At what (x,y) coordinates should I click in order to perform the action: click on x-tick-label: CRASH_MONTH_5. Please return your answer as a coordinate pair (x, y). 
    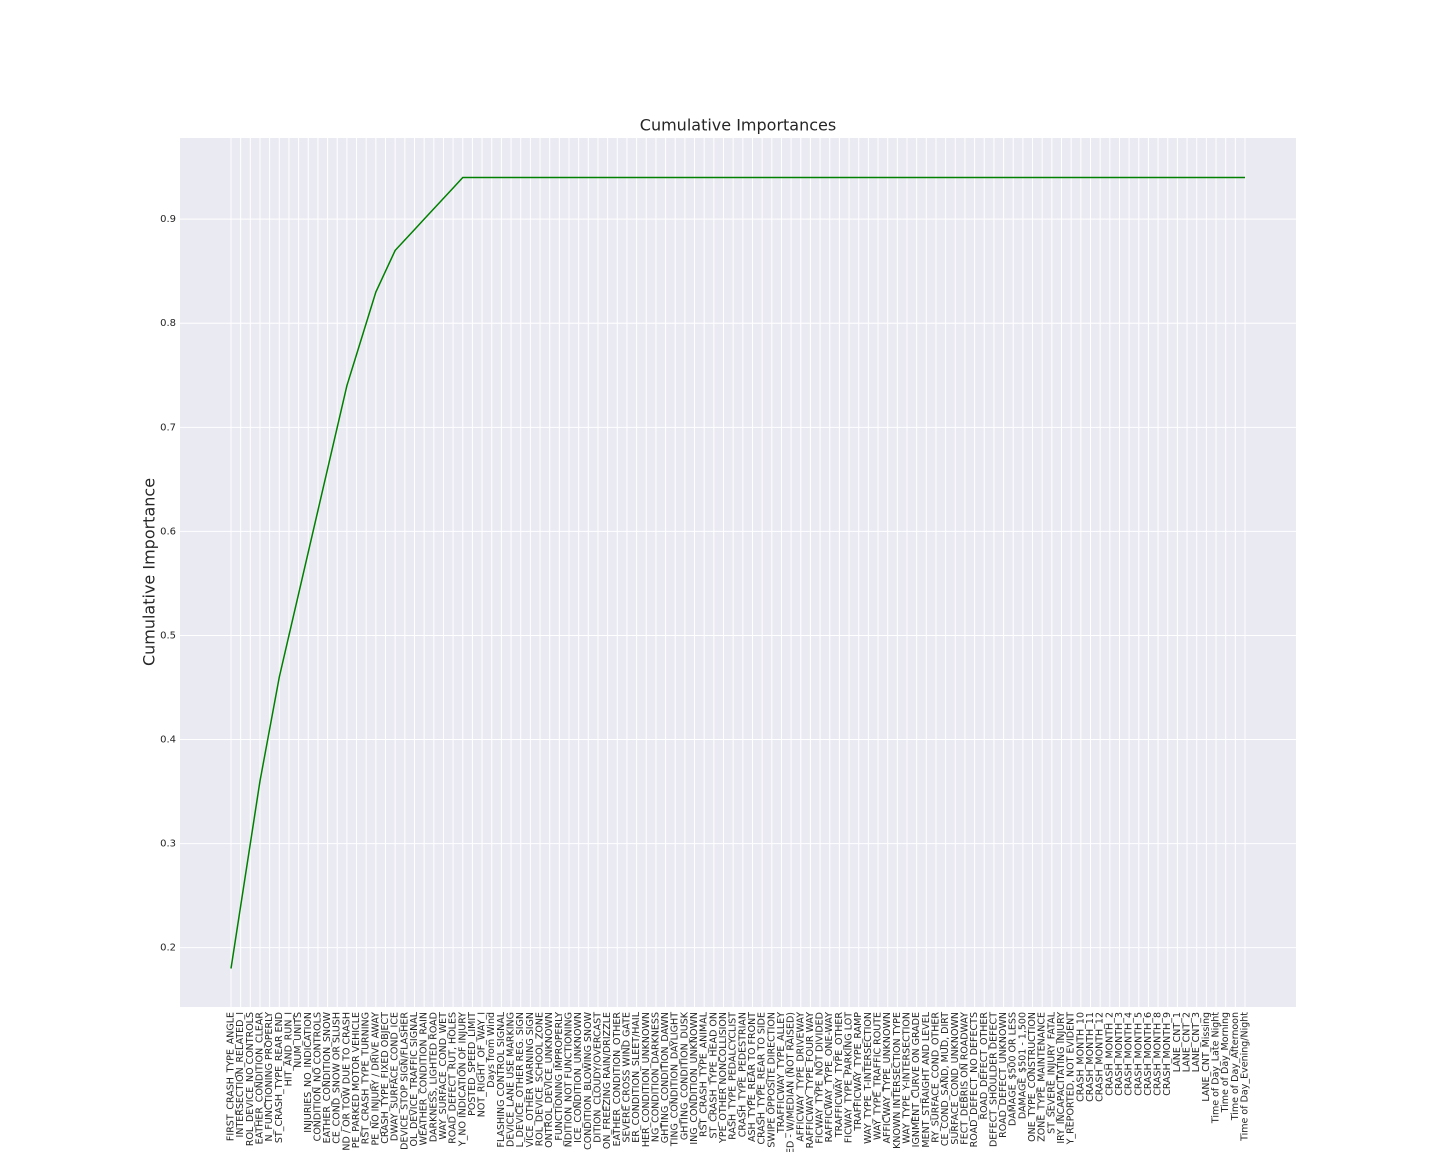
    Looking at the image, I should click on (1138, 1054).